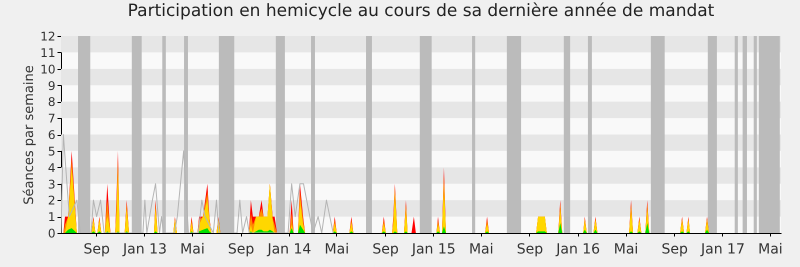 This screenshot has height=267, width=800. Describe the element at coordinates (52, 217) in the screenshot. I see `y-tick-label: 1` at that location.